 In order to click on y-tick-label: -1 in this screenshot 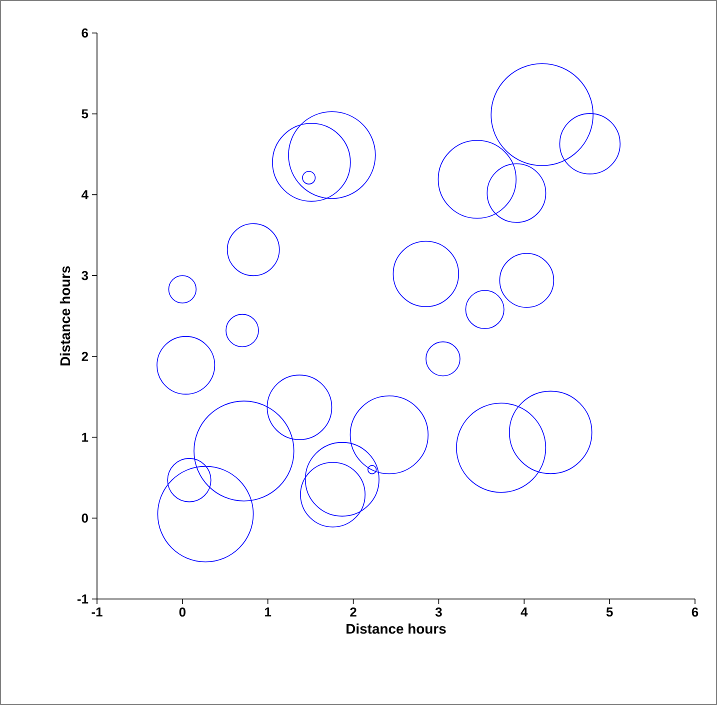, I will do `click(82, 599)`.